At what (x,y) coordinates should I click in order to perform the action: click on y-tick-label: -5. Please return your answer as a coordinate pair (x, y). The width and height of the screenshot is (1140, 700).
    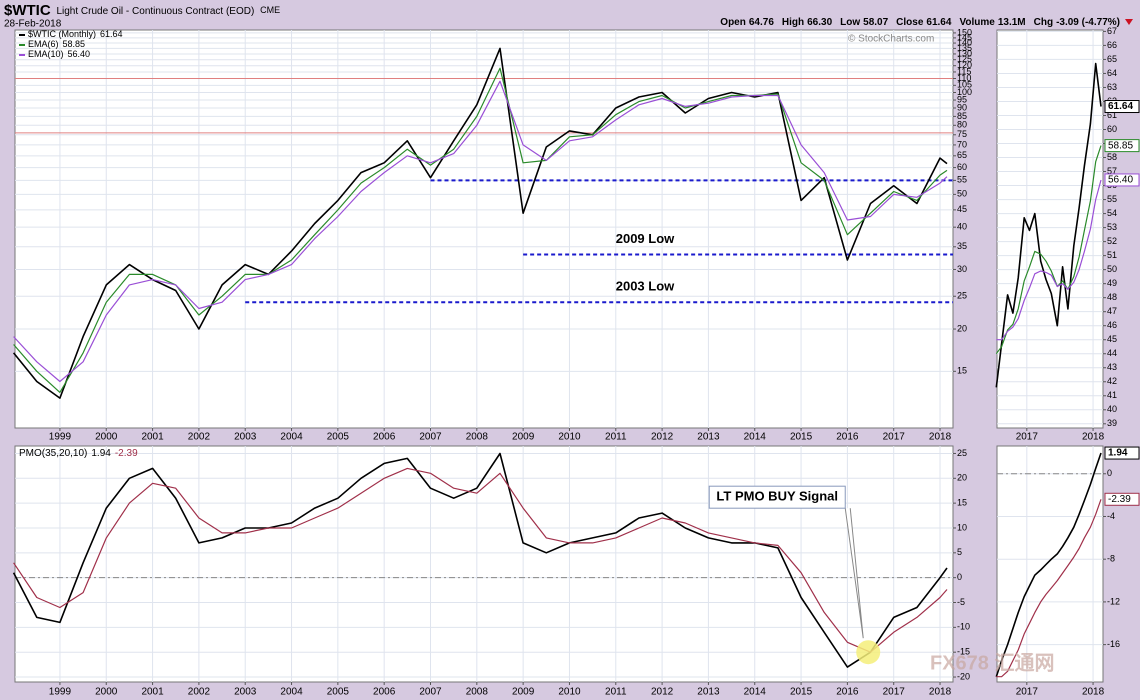
    Looking at the image, I should click on (961, 602).